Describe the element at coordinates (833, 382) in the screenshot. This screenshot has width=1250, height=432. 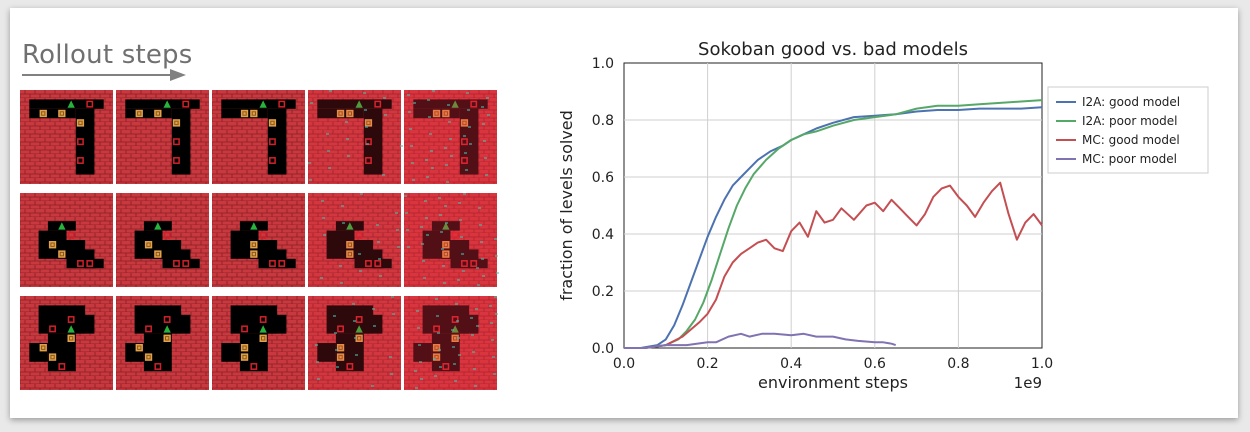
I see `x-axis-label: environment steps` at that location.